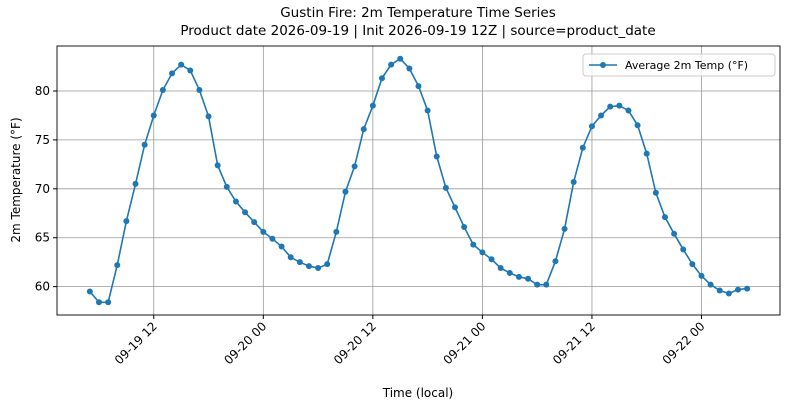 This screenshot has width=789, height=409. I want to click on chart-title: Gustin Fire: 2m Temperature Time Series, so click(418, 13).